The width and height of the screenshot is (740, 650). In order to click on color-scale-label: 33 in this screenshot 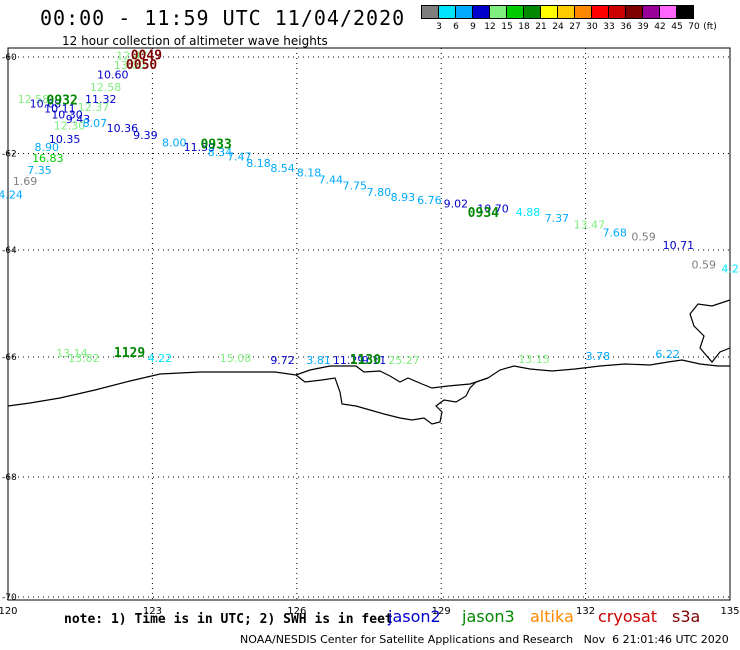, I will do `click(609, 27)`.